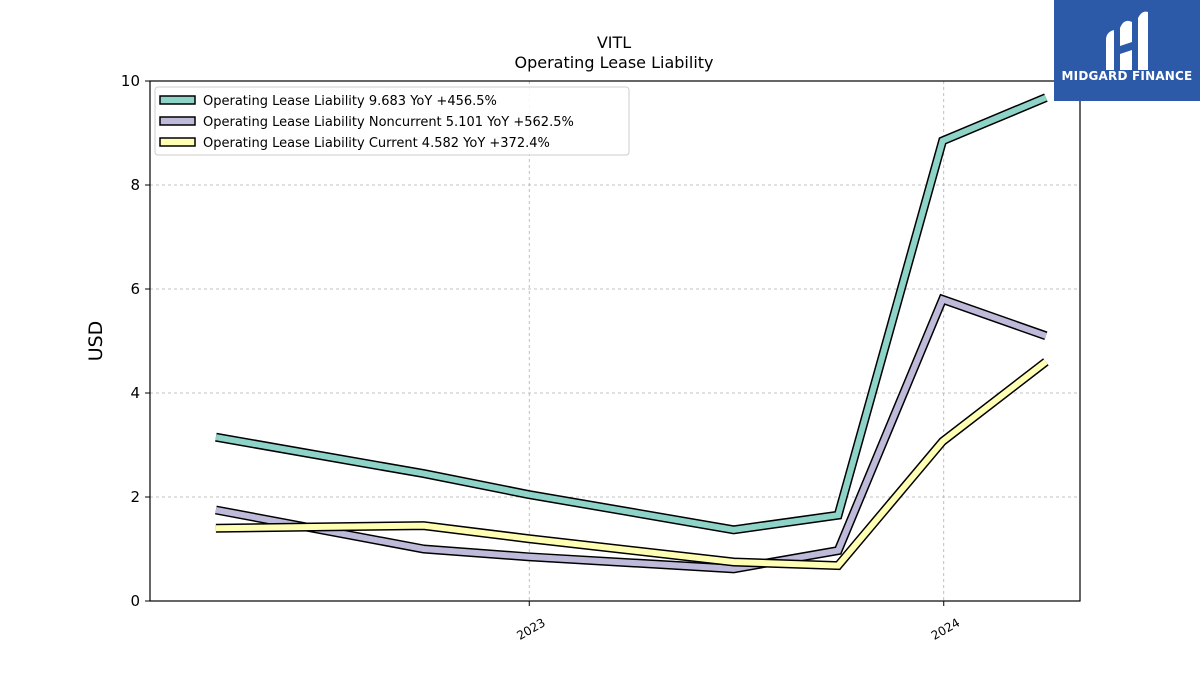  I want to click on chart-subtitle: Operating Lease Liability, so click(613, 62).